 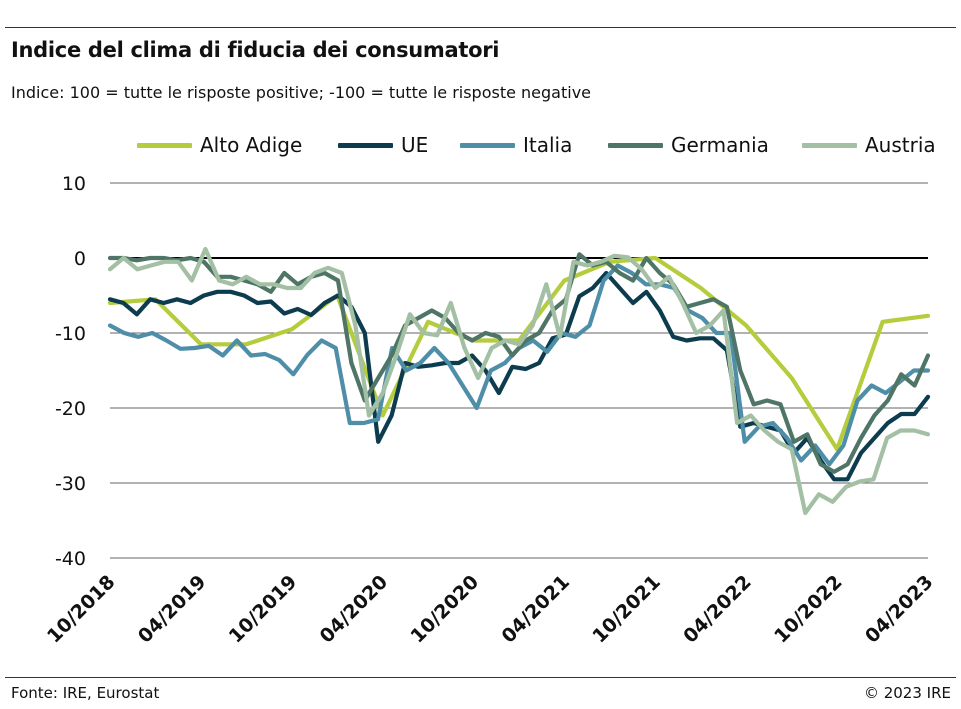 What do you see at coordinates (829, 145) in the screenshot?
I see `legend-swatch-austria` at bounding box center [829, 145].